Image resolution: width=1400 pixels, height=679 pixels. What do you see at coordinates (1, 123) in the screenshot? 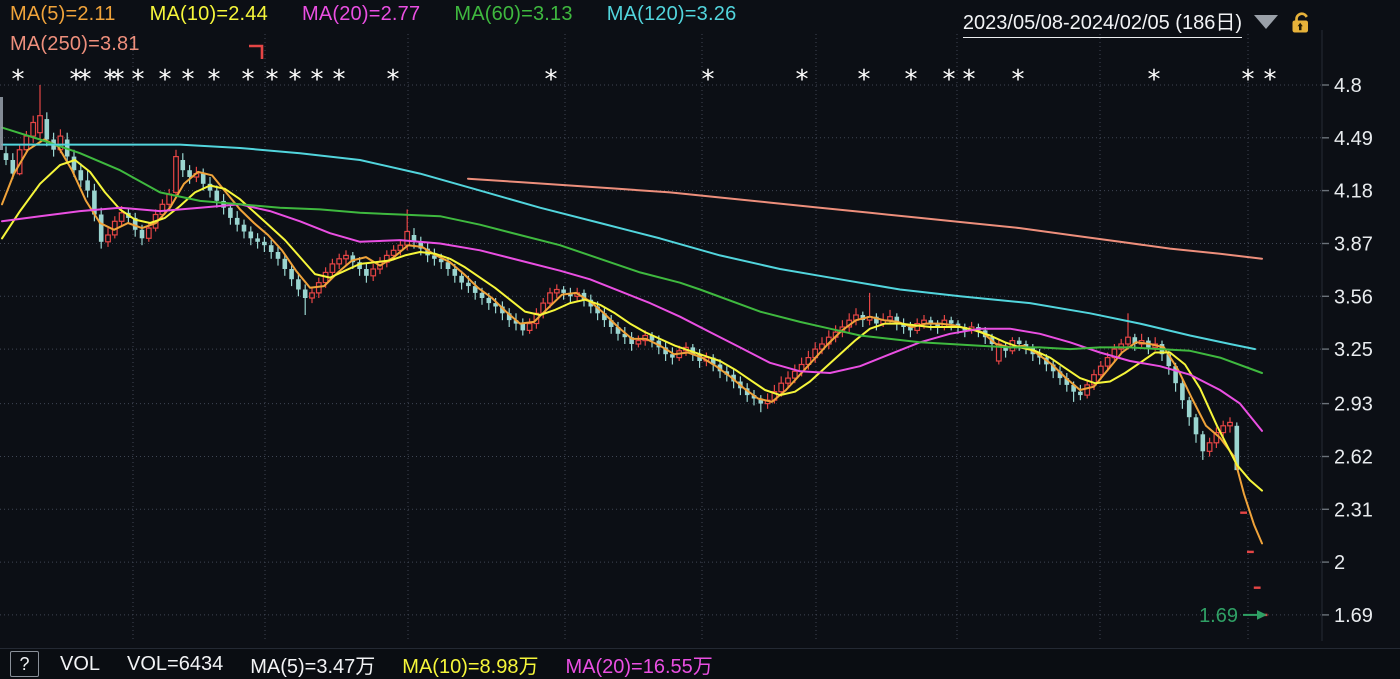
I see `left-edge-artifact-top` at bounding box center [1, 123].